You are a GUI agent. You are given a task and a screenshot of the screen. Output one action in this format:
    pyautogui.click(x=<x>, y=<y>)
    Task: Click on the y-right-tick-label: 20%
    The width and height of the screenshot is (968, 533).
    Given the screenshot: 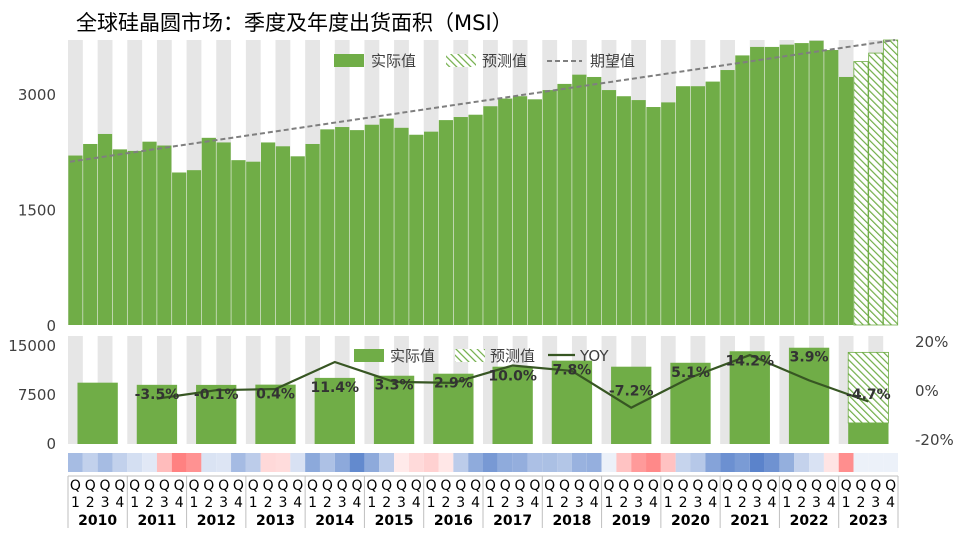 What is the action you would take?
    pyautogui.click(x=931, y=342)
    